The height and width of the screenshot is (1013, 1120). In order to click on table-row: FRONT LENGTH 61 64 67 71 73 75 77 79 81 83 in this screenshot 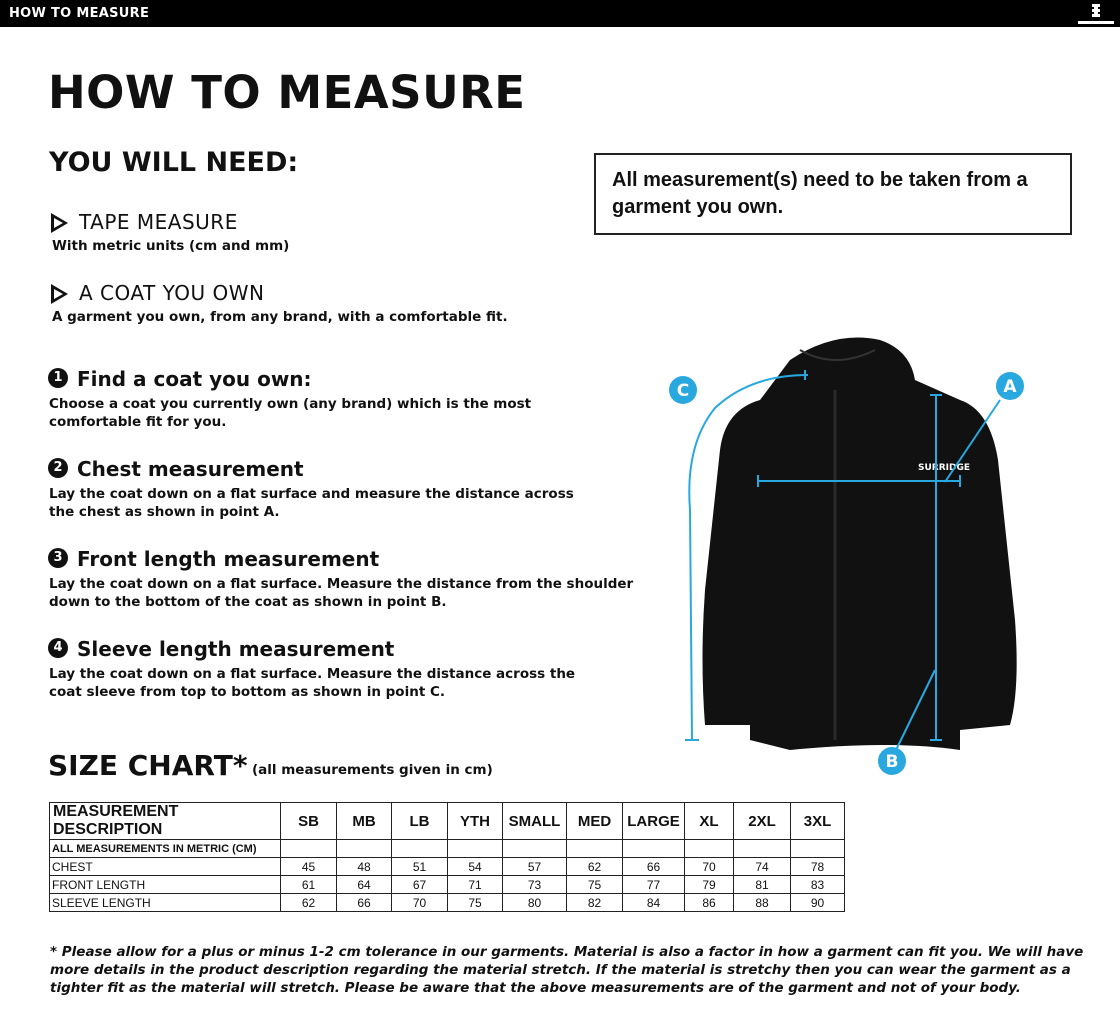, I will do `click(447, 884)`.